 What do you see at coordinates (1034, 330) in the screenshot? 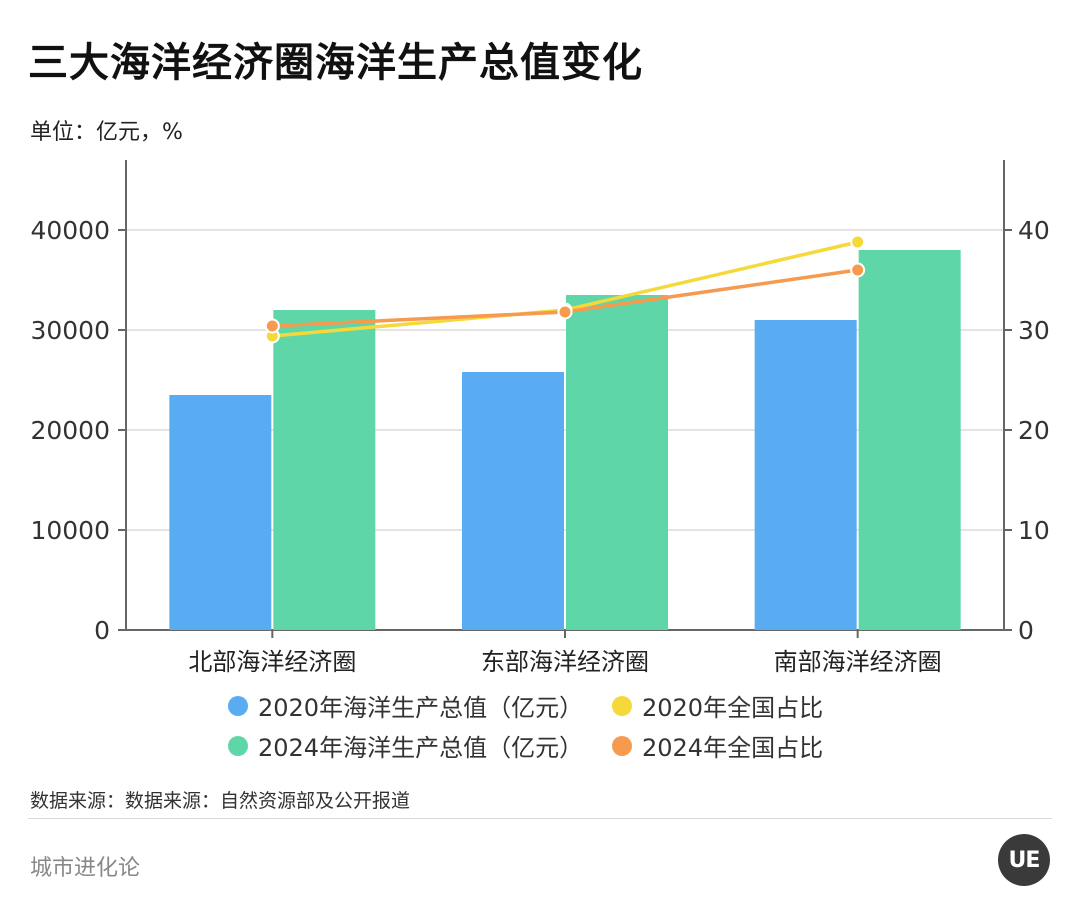
I see `y-right-tick-label: 30` at bounding box center [1034, 330].